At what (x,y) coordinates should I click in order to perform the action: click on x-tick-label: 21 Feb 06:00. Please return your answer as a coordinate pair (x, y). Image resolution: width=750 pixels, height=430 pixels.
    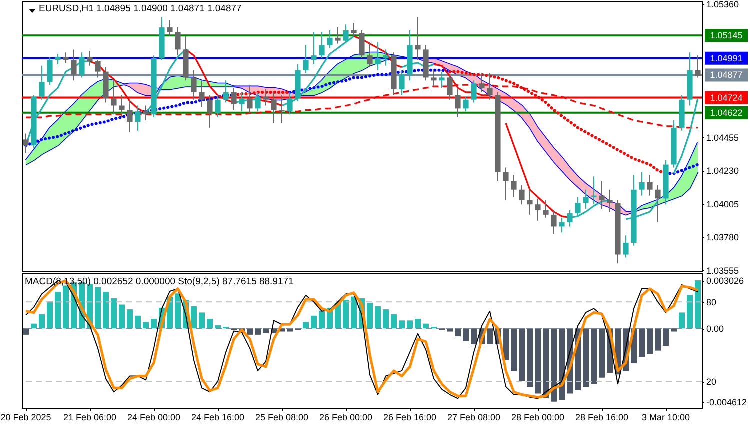
    Looking at the image, I should click on (90, 417).